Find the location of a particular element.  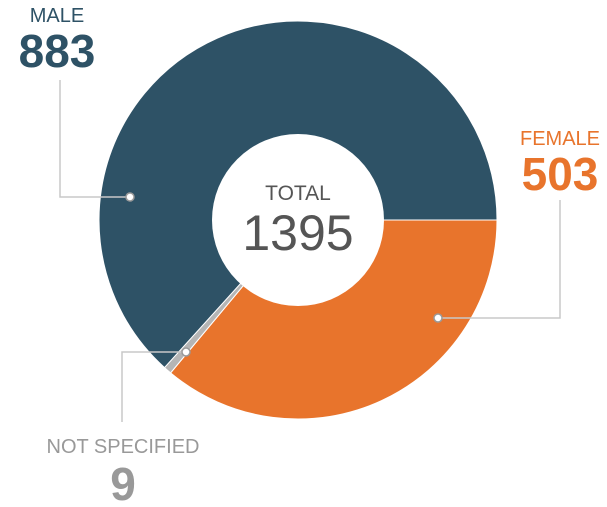

data-label: 9 is located at coordinates (123, 480).